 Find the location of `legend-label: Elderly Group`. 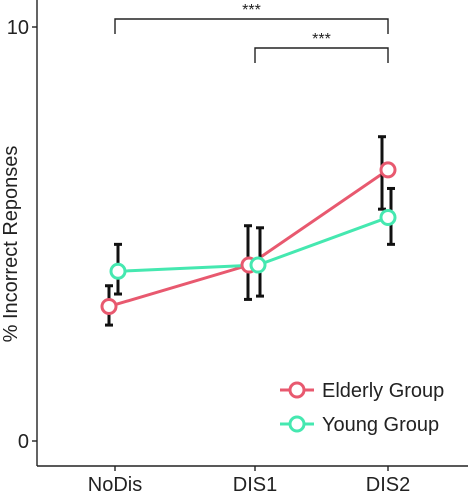

legend-label: Elderly Group is located at coordinates (383, 391).